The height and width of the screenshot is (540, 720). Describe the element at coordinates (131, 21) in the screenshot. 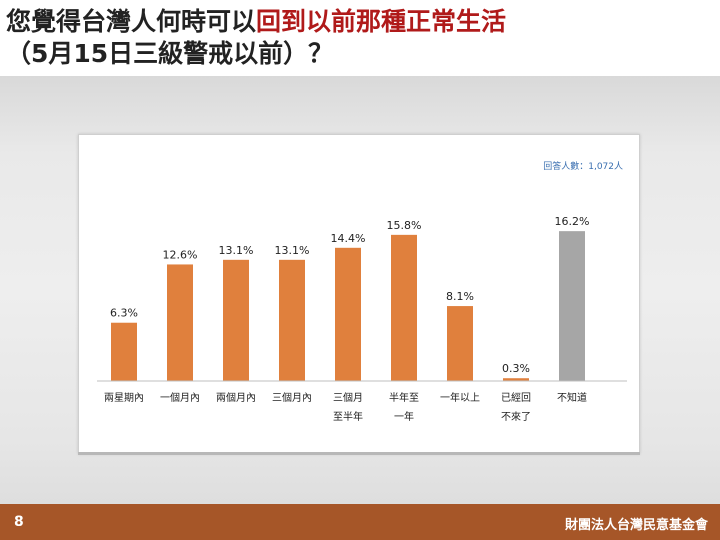

I see `title-part-1: 您覺得台灣人何時可以` at that location.